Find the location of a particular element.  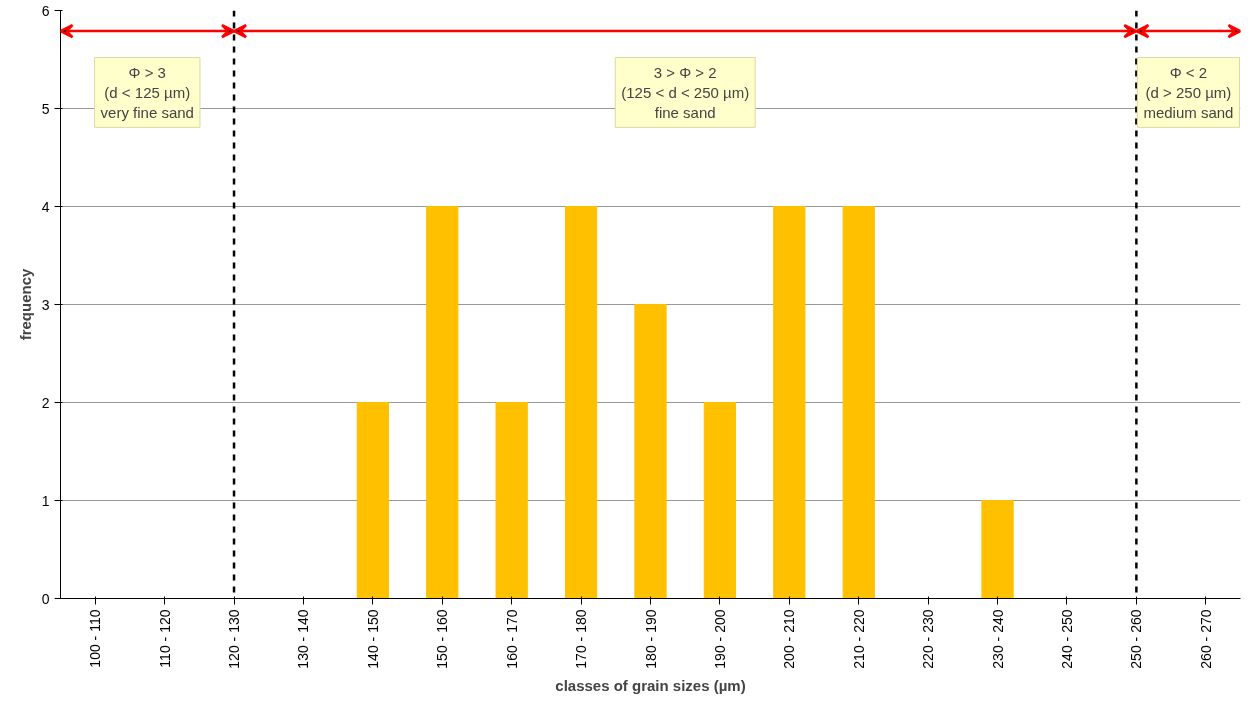

x-tick-label: 120 - 130 is located at coordinates (234, 639).